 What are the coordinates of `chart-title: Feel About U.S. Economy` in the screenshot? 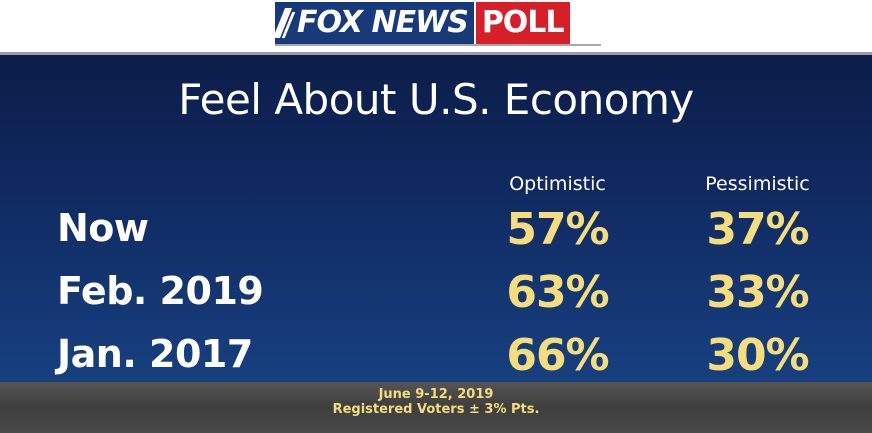 It's located at (436, 99).